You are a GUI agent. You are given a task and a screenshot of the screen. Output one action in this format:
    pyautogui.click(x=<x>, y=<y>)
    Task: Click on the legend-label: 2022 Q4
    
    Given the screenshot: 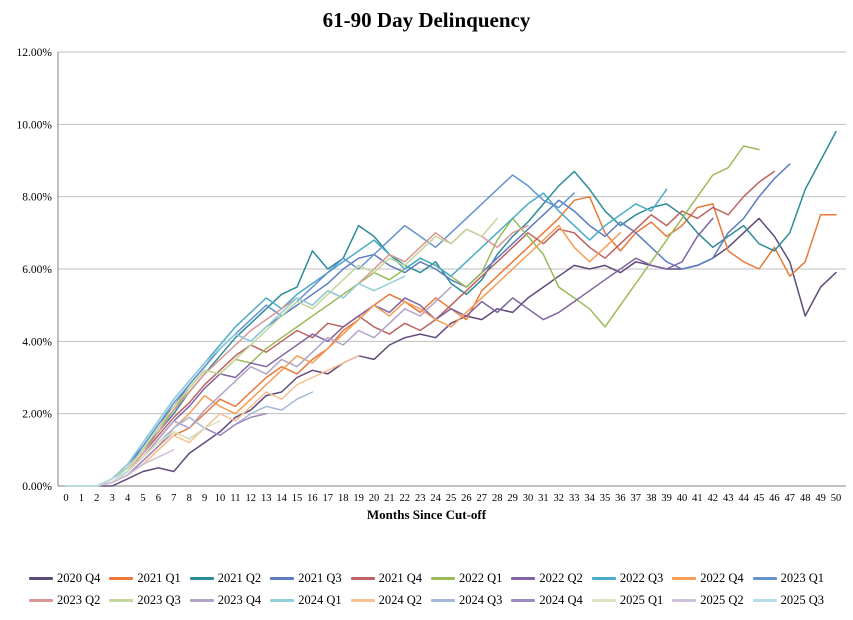 What is the action you would take?
    pyautogui.click(x=722, y=578)
    